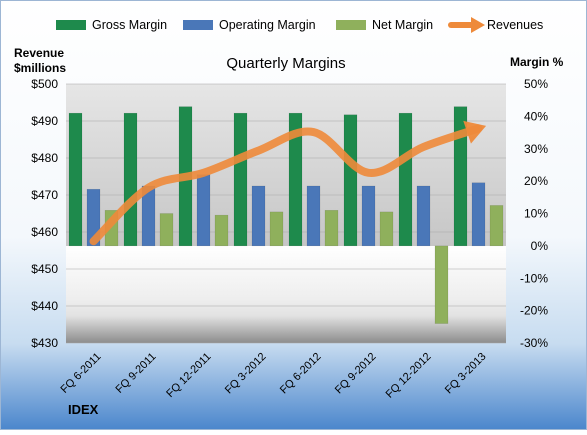 The width and height of the screenshot is (587, 435). What do you see at coordinates (351, 25) in the screenshot?
I see `legend-swatch-net-margin` at bounding box center [351, 25].